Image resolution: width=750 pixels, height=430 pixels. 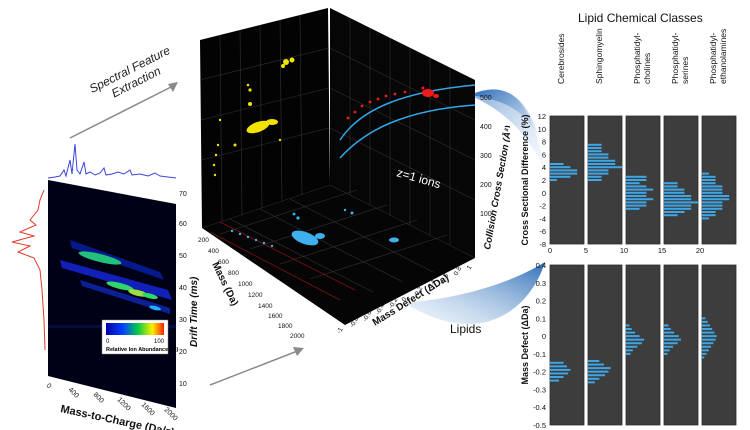 I want to click on cube-y-tick: 0.6, so click(x=445, y=278).